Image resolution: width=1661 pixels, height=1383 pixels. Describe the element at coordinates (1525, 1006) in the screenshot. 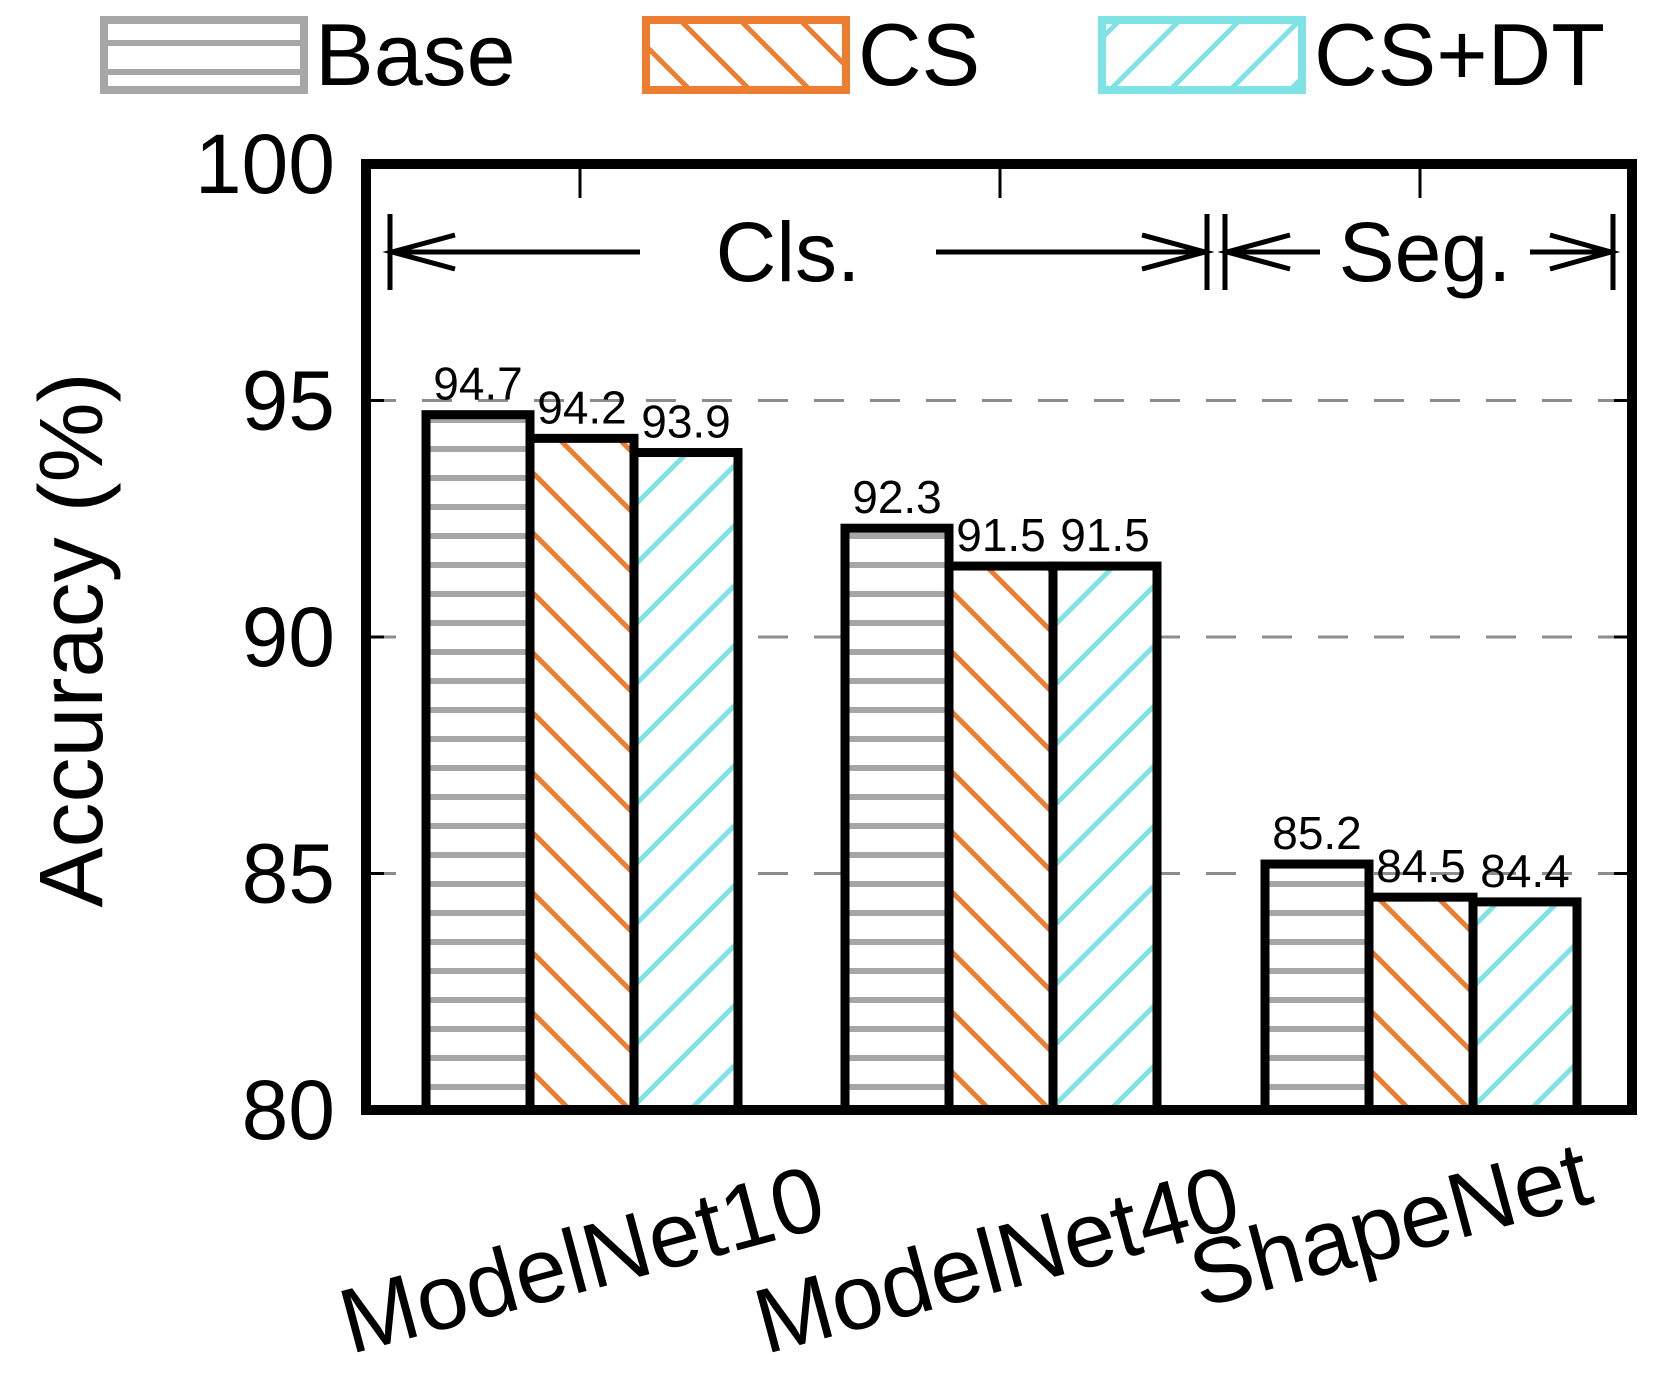

I see `bar-cs-dt-shapenet` at that location.